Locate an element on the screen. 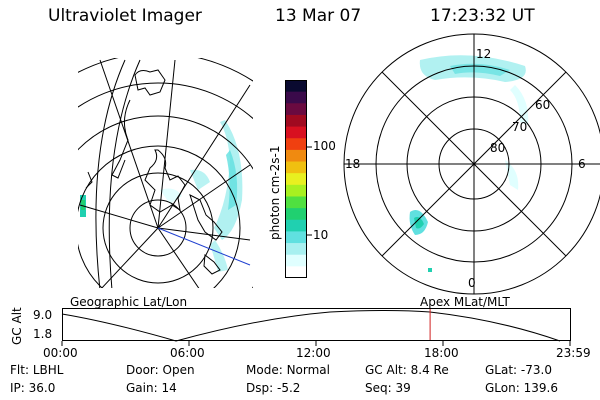 The image size is (600, 400). timeline-tick-0600: 06:00 is located at coordinates (187, 353).